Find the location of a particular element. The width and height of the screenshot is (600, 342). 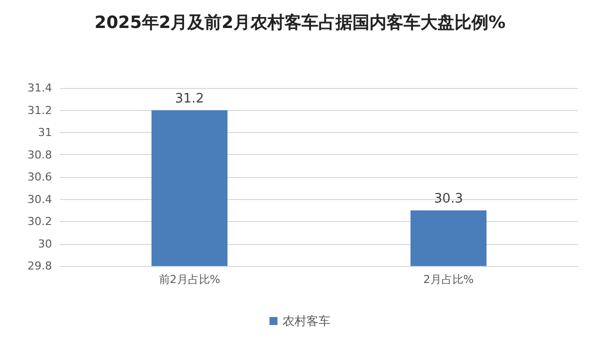

chart-title: 2025年2月及前2月农村客车占据国内客车大盘比例% is located at coordinates (300, 23).